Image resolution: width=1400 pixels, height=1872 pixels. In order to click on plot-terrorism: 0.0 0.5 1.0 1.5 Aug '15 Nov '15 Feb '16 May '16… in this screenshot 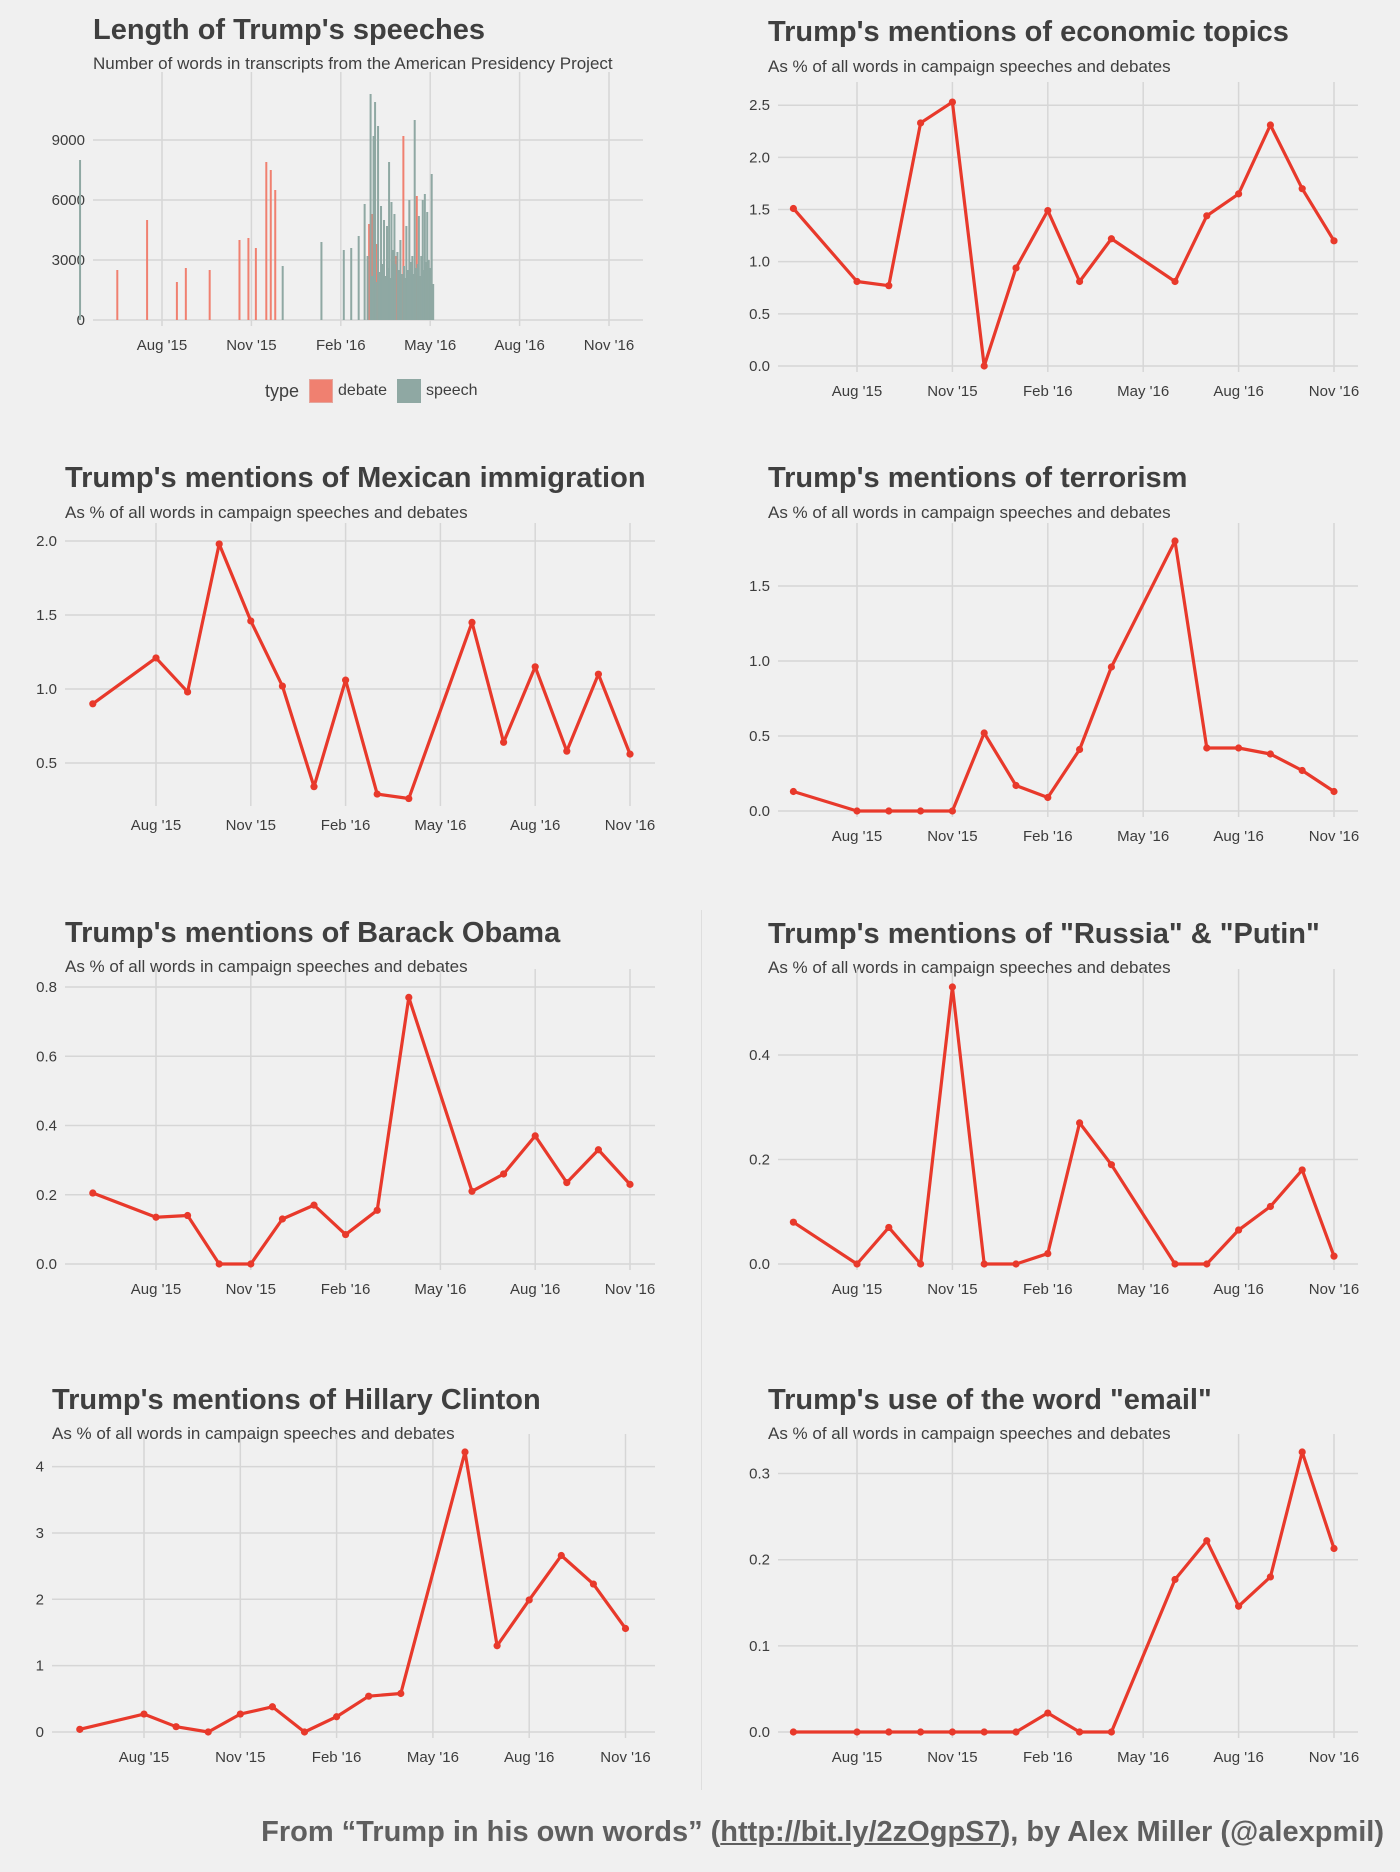, I will do `click(1054, 684)`.